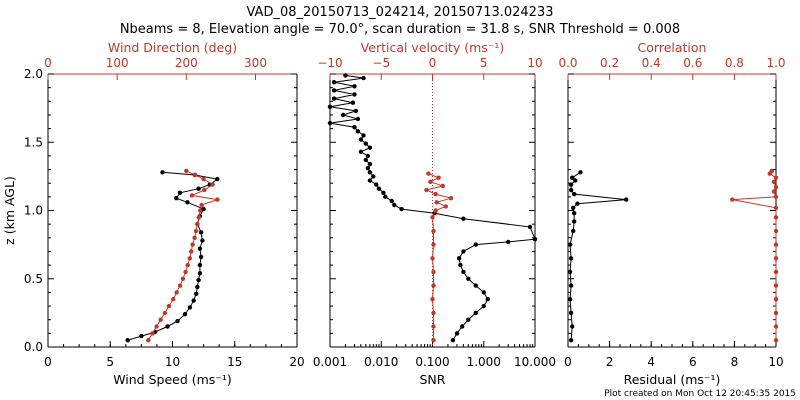 The height and width of the screenshot is (400, 800). What do you see at coordinates (568, 362) in the screenshot?
I see `x-tick-label: 0` at bounding box center [568, 362].